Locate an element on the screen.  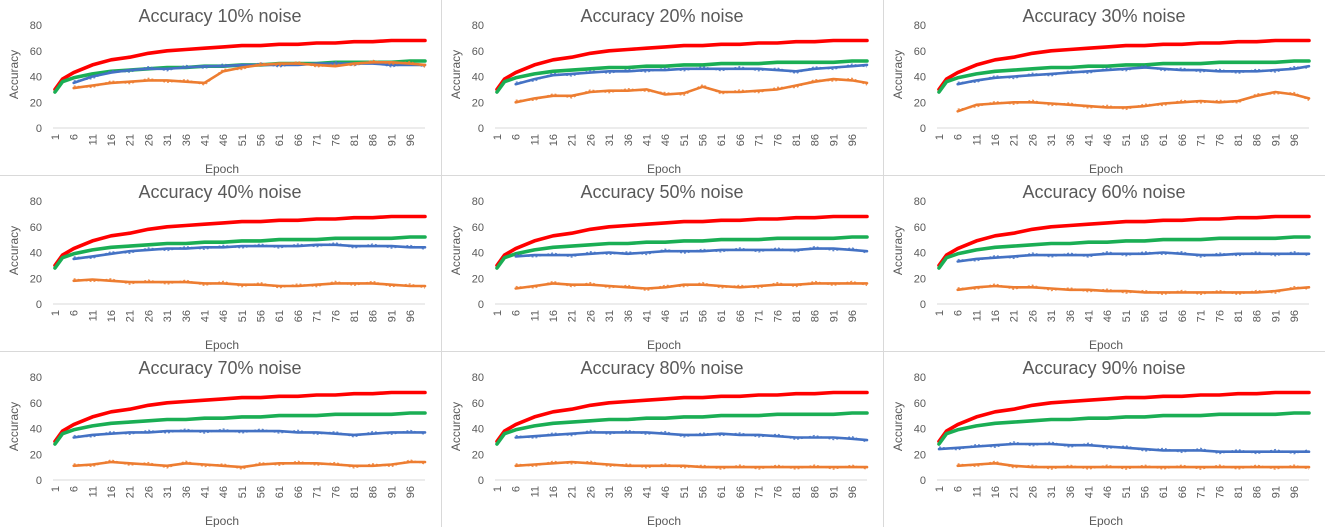
grid-divider-vertical is located at coordinates (441, 263).